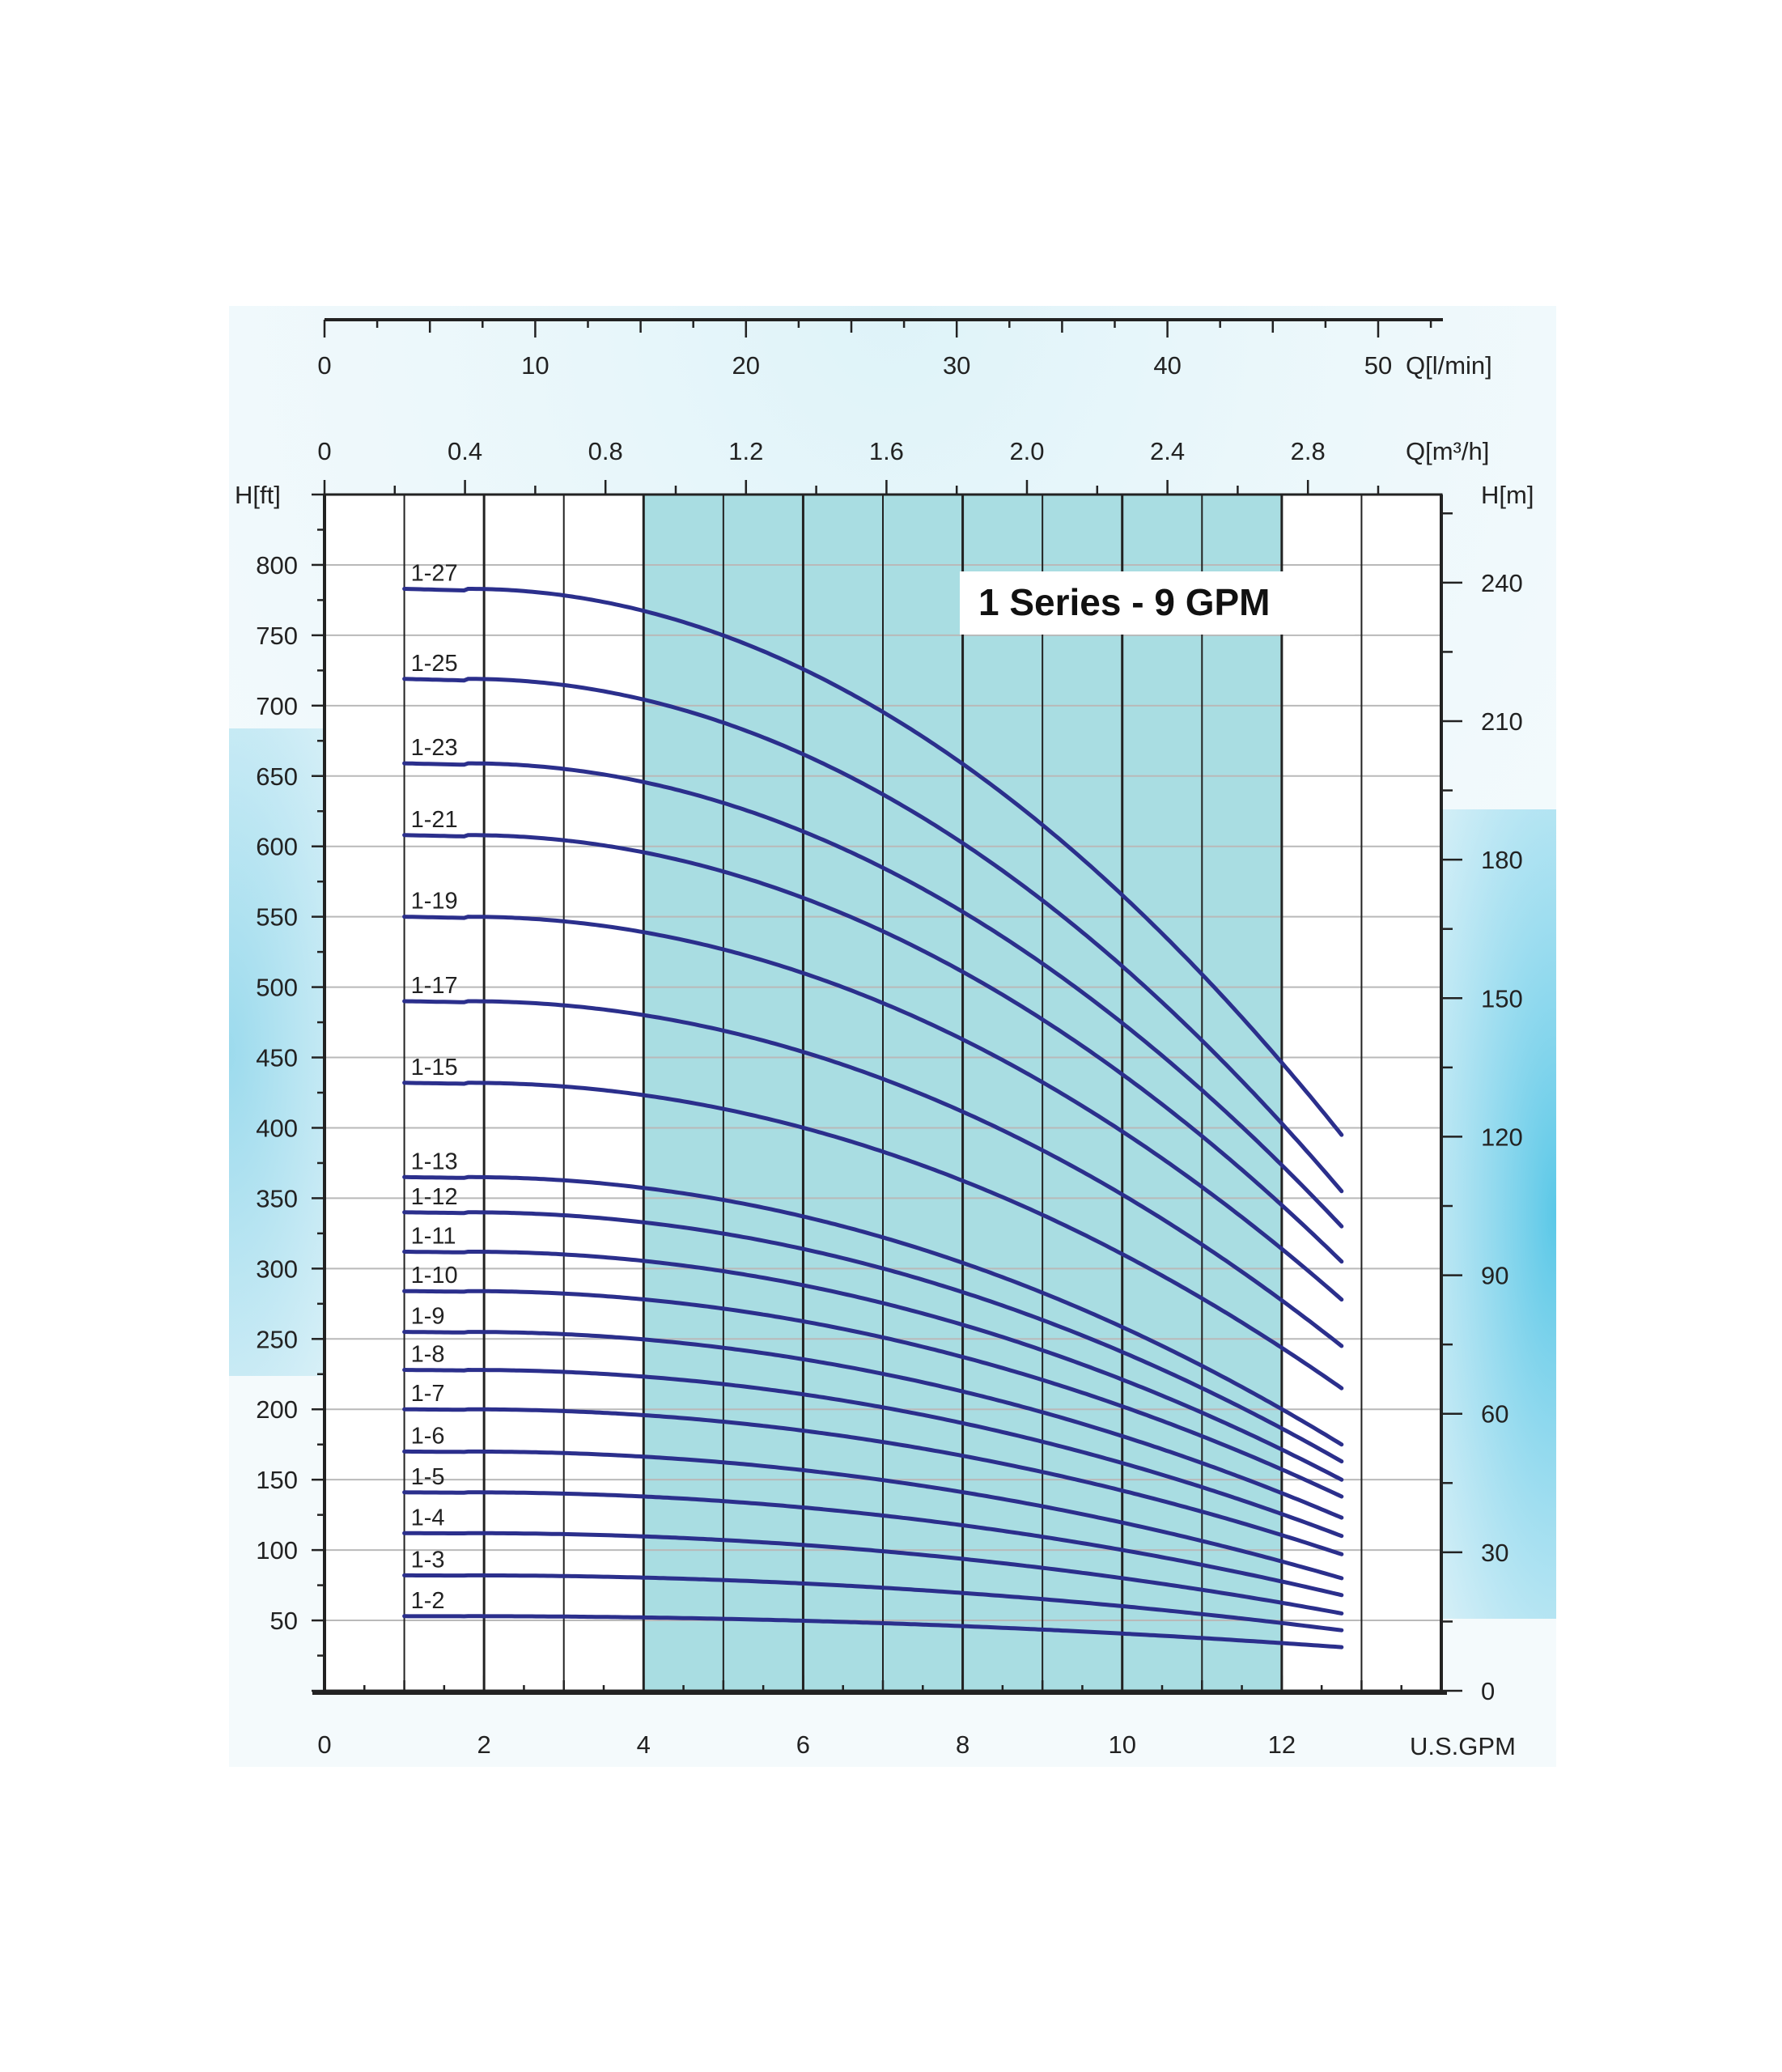  What do you see at coordinates (1378, 365) in the screenshot?
I see `top-axis-lmin-tick-label: 50` at bounding box center [1378, 365].